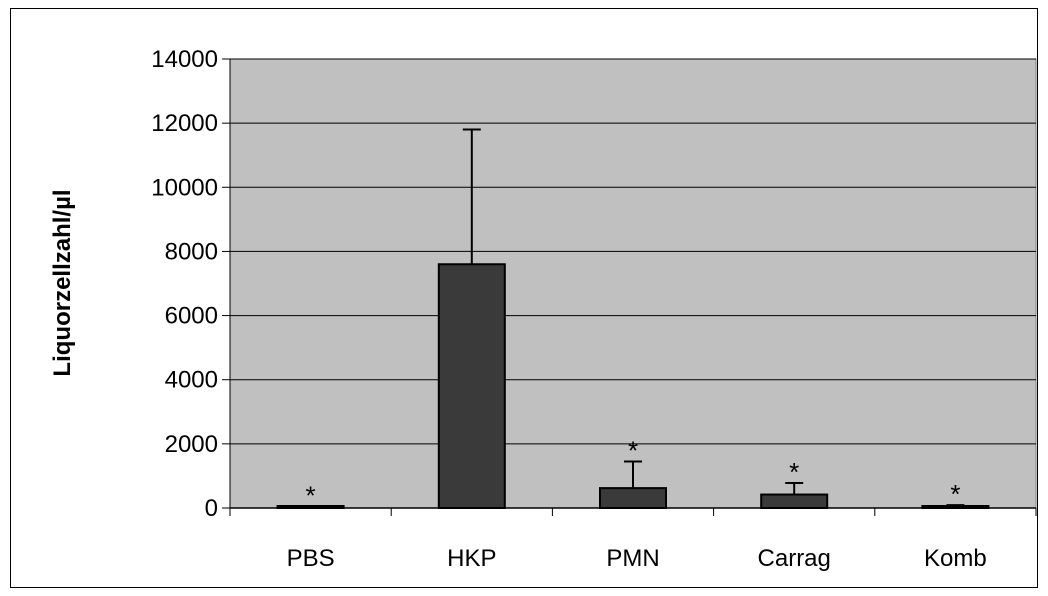 This screenshot has width=1048, height=596. I want to click on y-tick-label: 6000, so click(191, 316).